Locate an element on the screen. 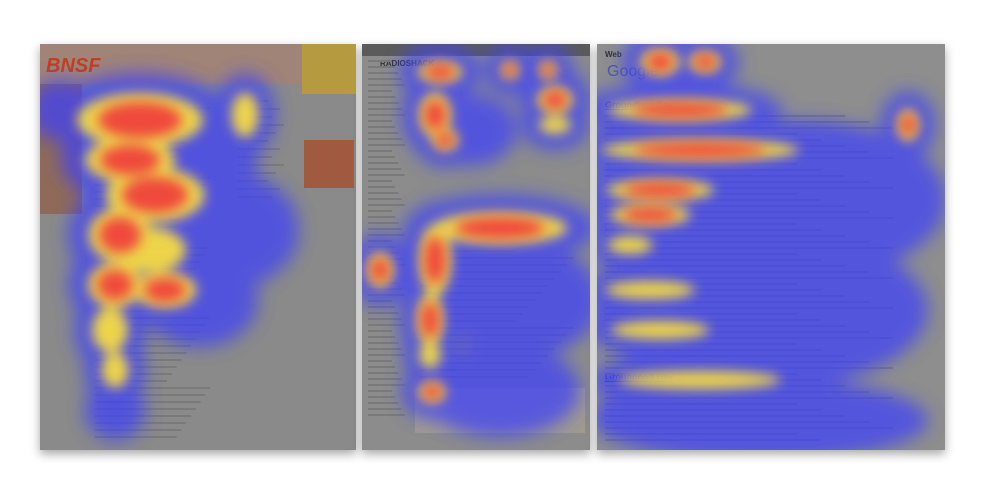 The width and height of the screenshot is (1000, 504). tab: Web is located at coordinates (613, 54).